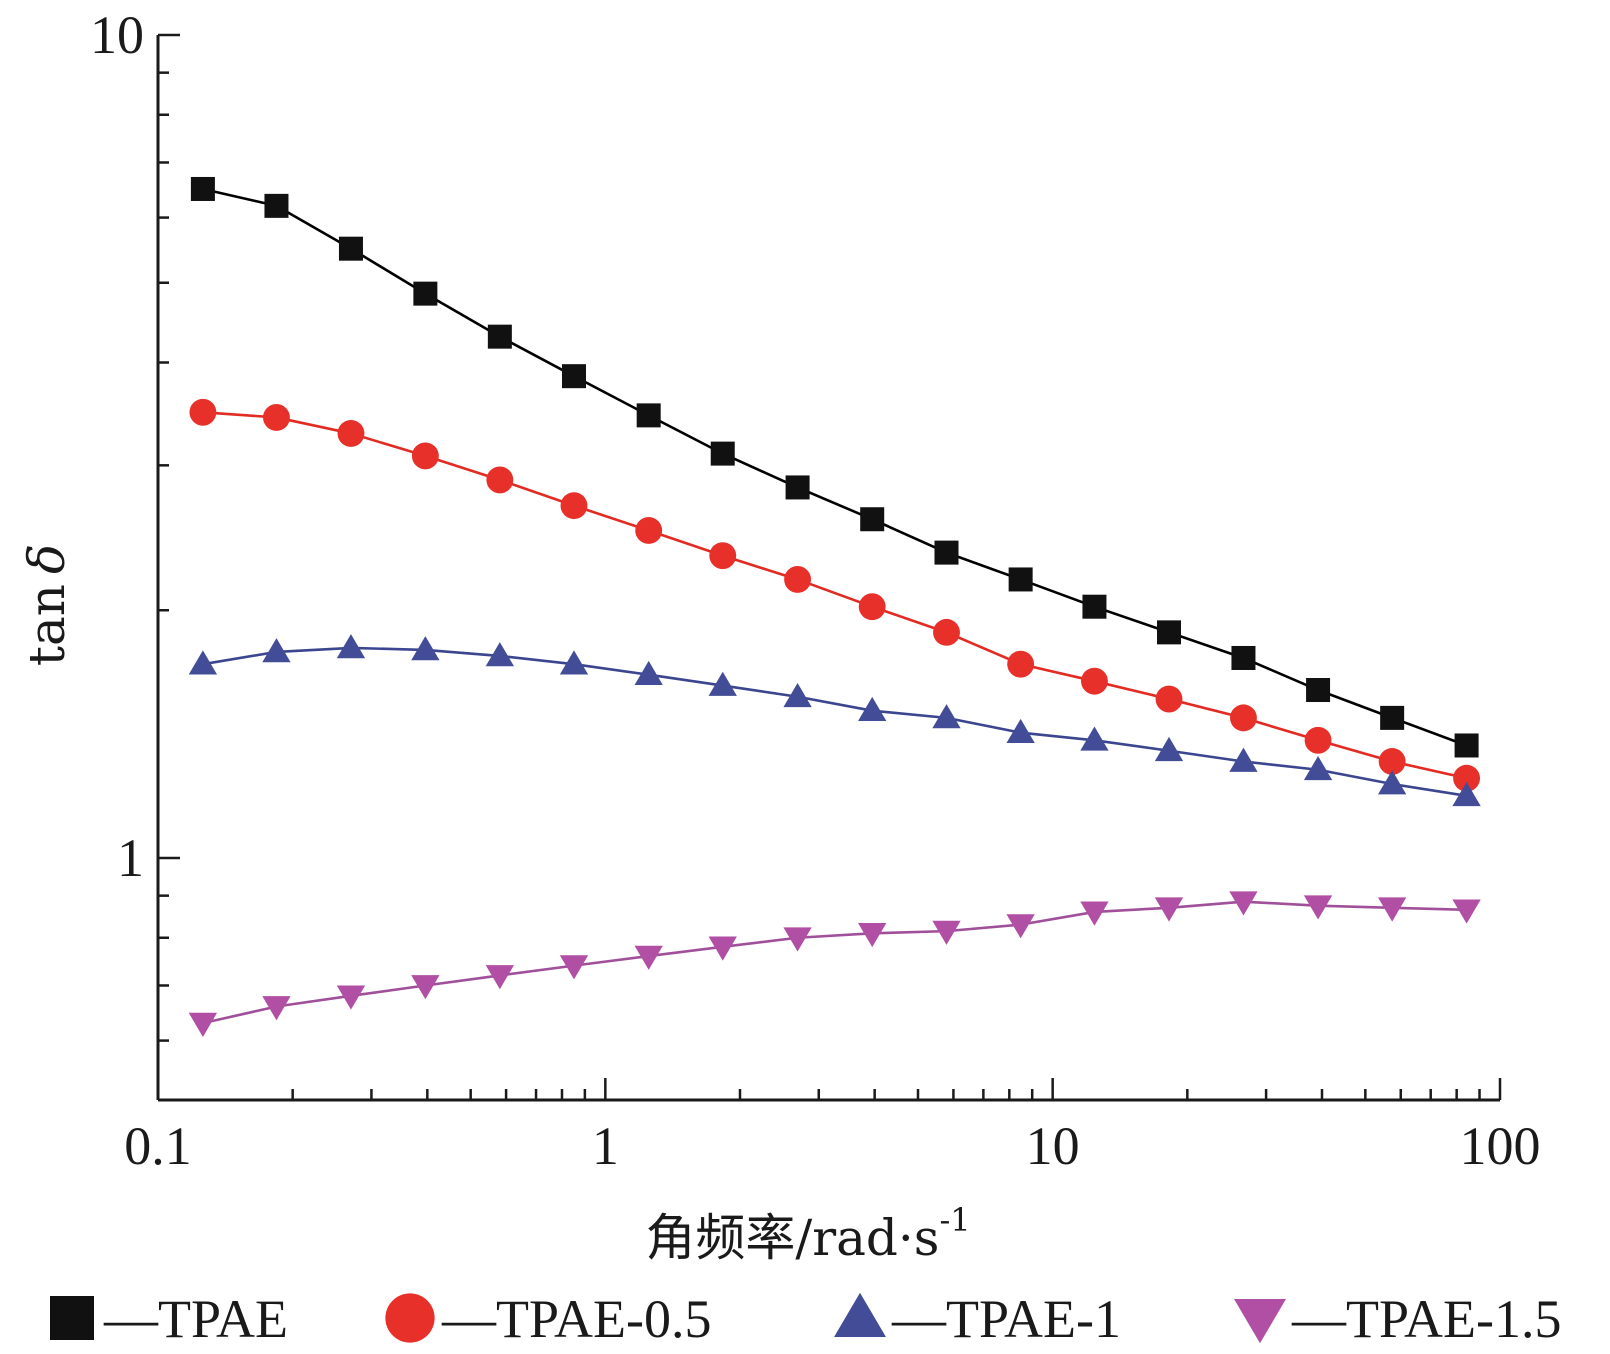  I want to click on legend-item: —TPAE-1.5, so click(1398, 1319).